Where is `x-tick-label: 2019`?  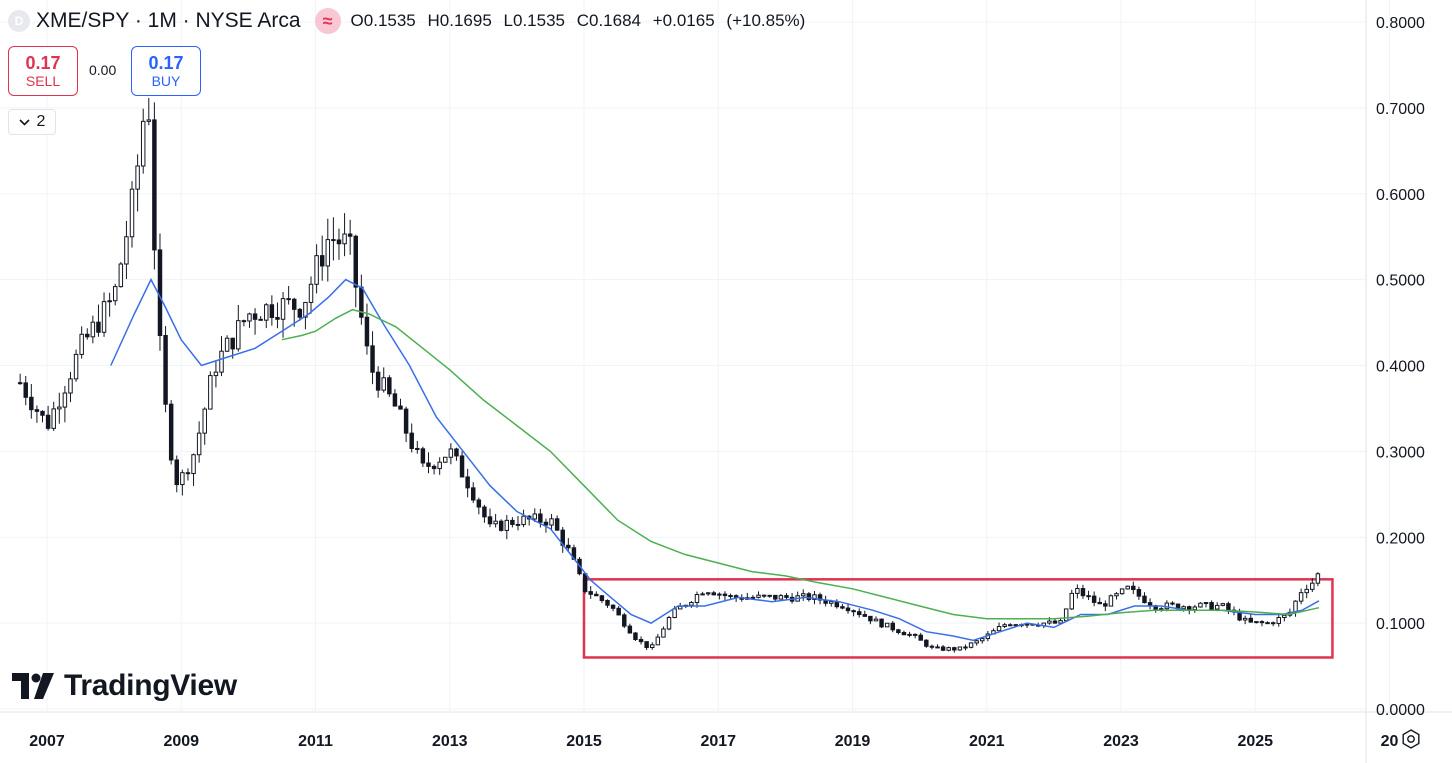 x-tick-label: 2019 is located at coordinates (853, 741).